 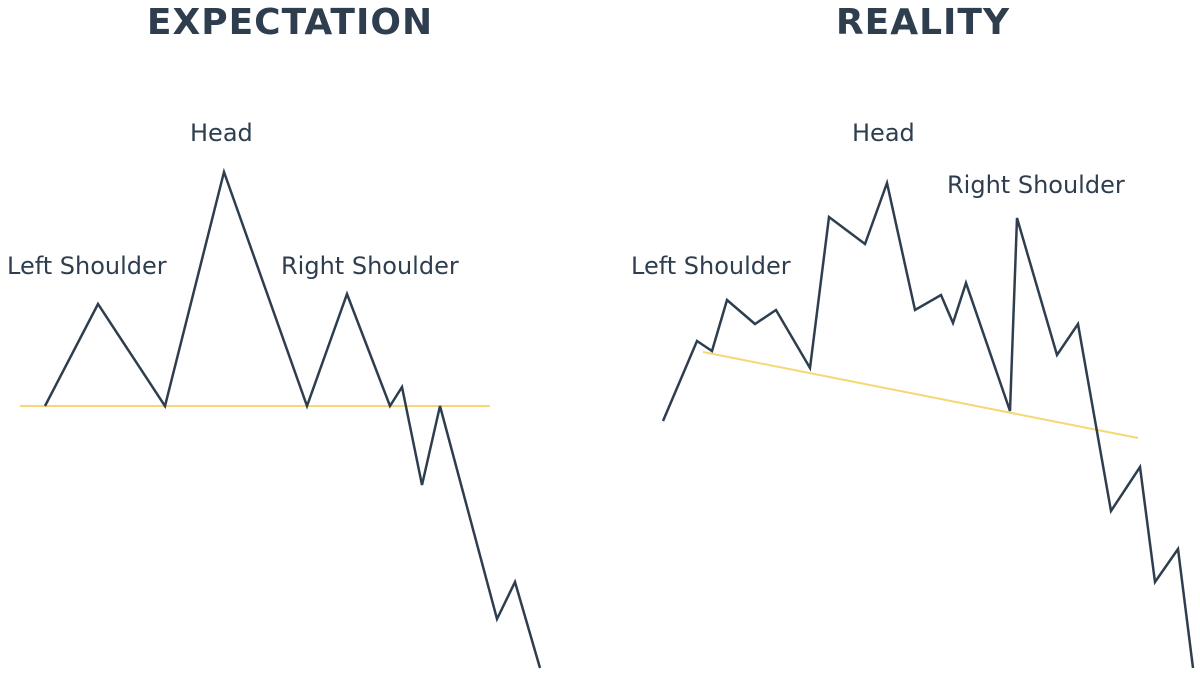 What do you see at coordinates (711, 266) in the screenshot?
I see `reality-left-shoulder-label: Left Shoulder` at bounding box center [711, 266].